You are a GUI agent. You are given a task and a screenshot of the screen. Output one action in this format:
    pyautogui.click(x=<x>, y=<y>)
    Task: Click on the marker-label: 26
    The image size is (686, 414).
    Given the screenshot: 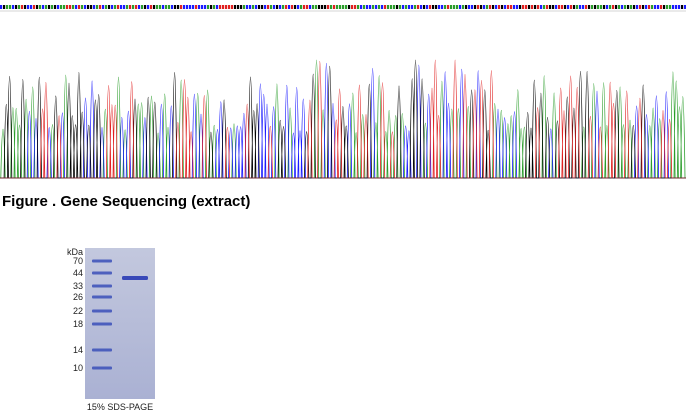 What is the action you would take?
    pyautogui.click(x=78, y=297)
    